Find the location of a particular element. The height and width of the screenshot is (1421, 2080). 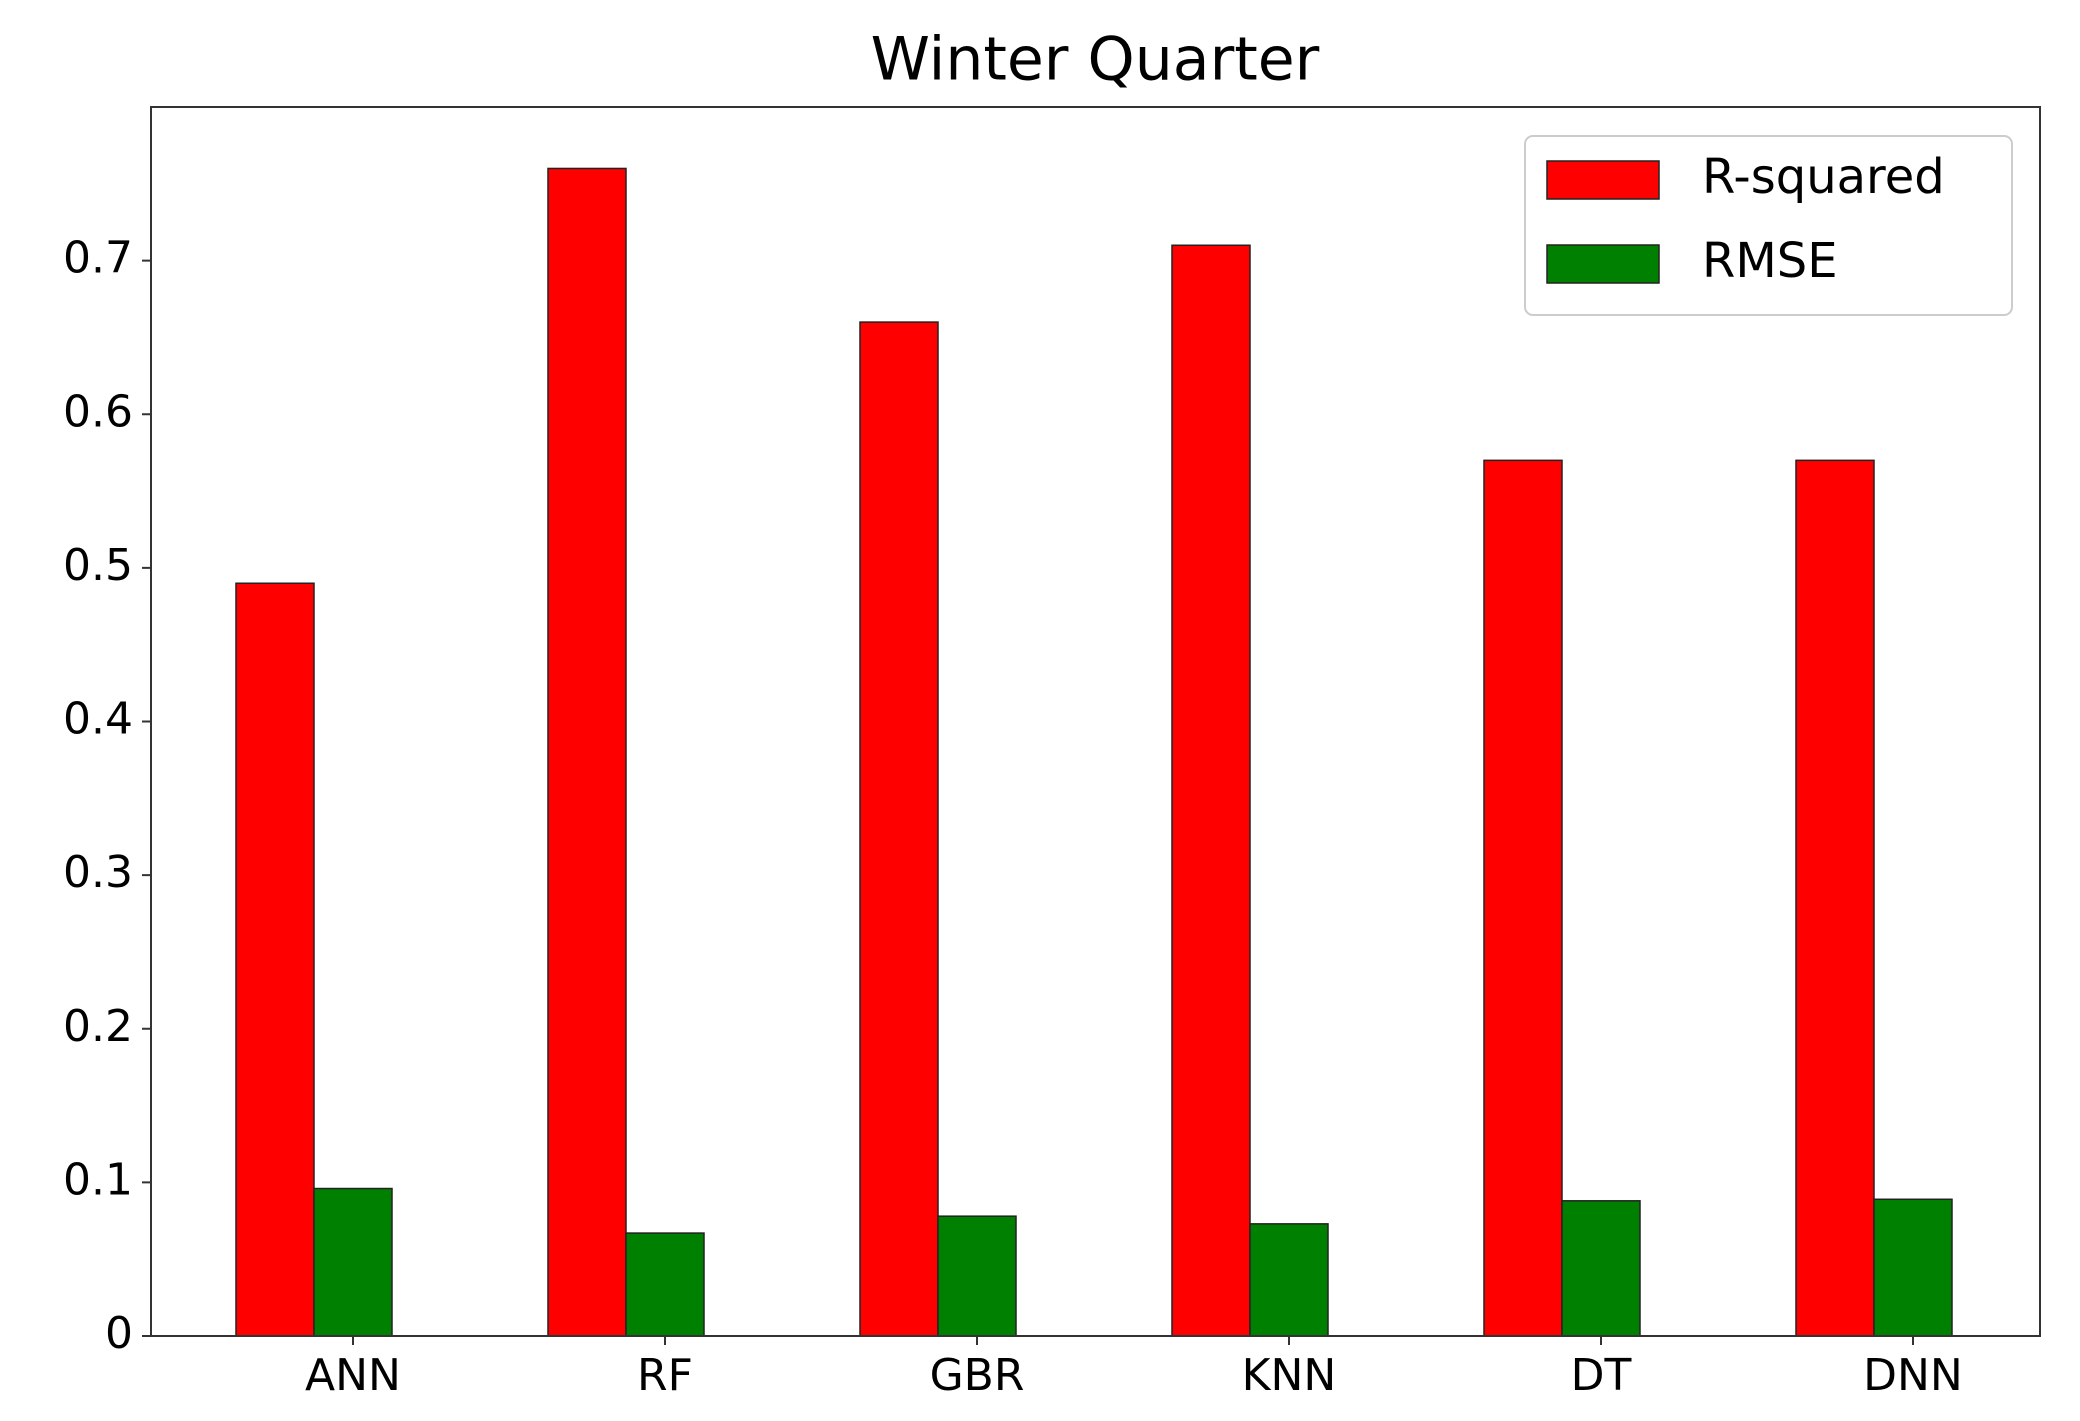

y-tick-label: 0.3 is located at coordinates (98, 872).